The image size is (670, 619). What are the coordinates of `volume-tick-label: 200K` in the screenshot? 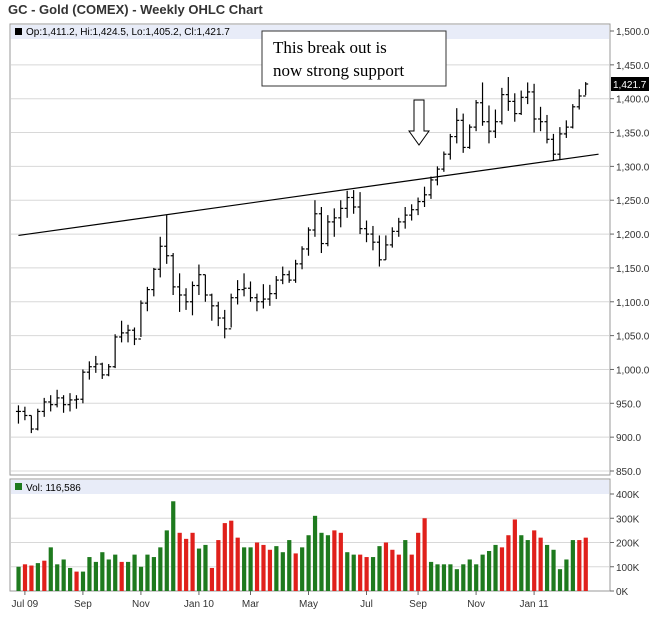 It's located at (628, 544).